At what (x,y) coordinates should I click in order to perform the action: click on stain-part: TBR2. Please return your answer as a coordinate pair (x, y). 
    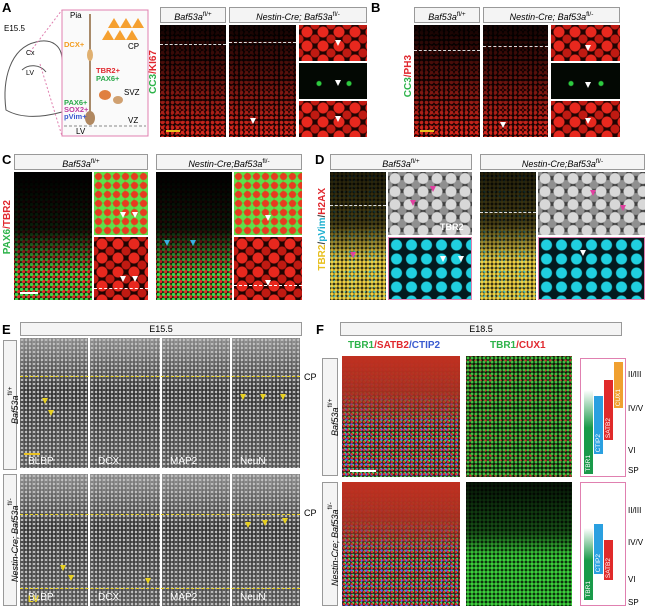
    Looking at the image, I should click on (322, 257).